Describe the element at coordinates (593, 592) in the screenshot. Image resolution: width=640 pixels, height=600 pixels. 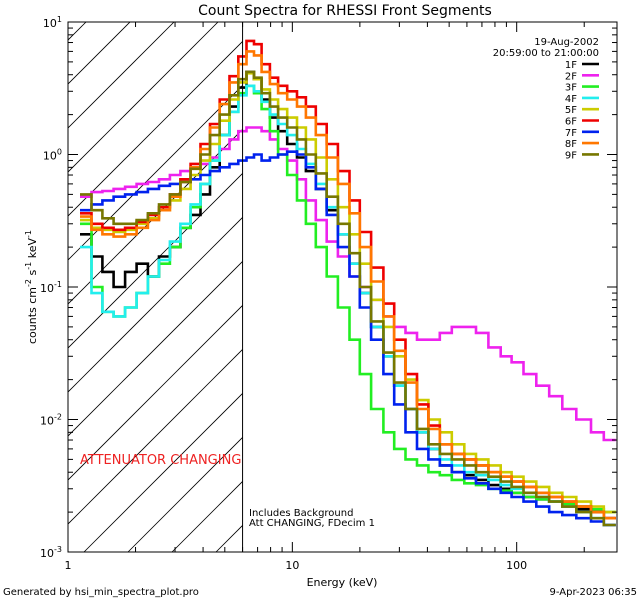
I see `timestamp-label: 9-Apr-2023 06:35` at that location.